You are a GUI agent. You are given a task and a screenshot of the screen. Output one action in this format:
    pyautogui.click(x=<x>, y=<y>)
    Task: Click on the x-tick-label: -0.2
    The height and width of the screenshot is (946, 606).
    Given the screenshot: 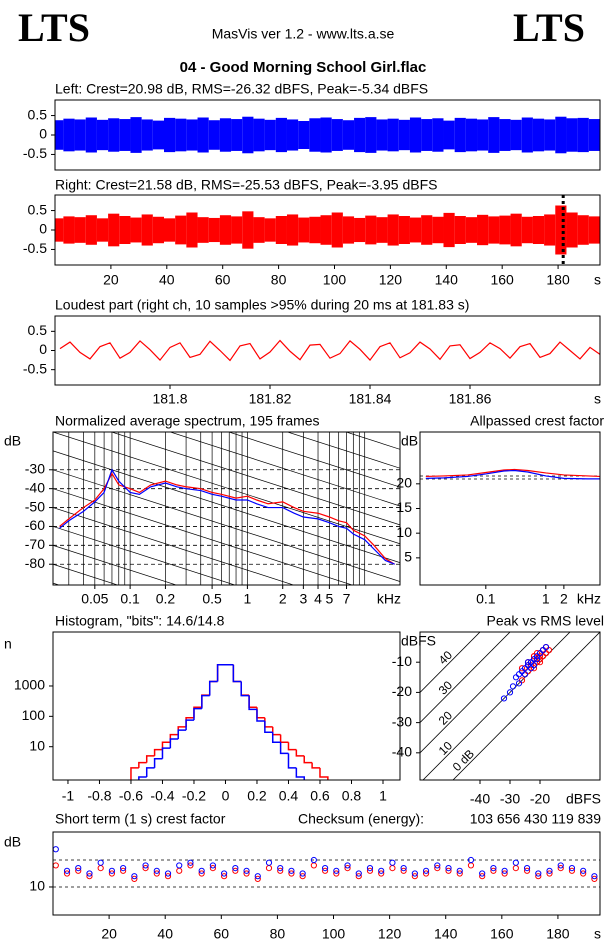 What is the action you would take?
    pyautogui.click(x=194, y=796)
    